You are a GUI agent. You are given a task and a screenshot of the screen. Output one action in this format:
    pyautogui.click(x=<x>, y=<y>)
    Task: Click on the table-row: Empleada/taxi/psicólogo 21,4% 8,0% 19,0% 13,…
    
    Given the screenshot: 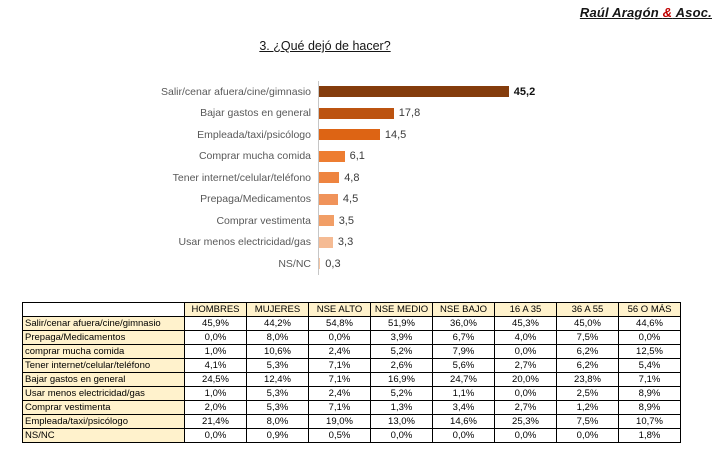 What is the action you would take?
    pyautogui.click(x=351, y=421)
    